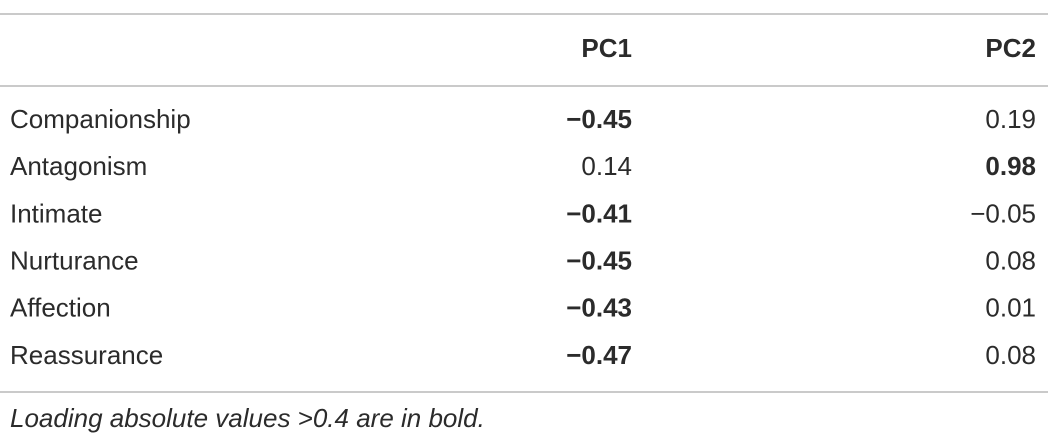 The width and height of the screenshot is (1048, 447). I want to click on cell: 0.98, so click(1010, 166).